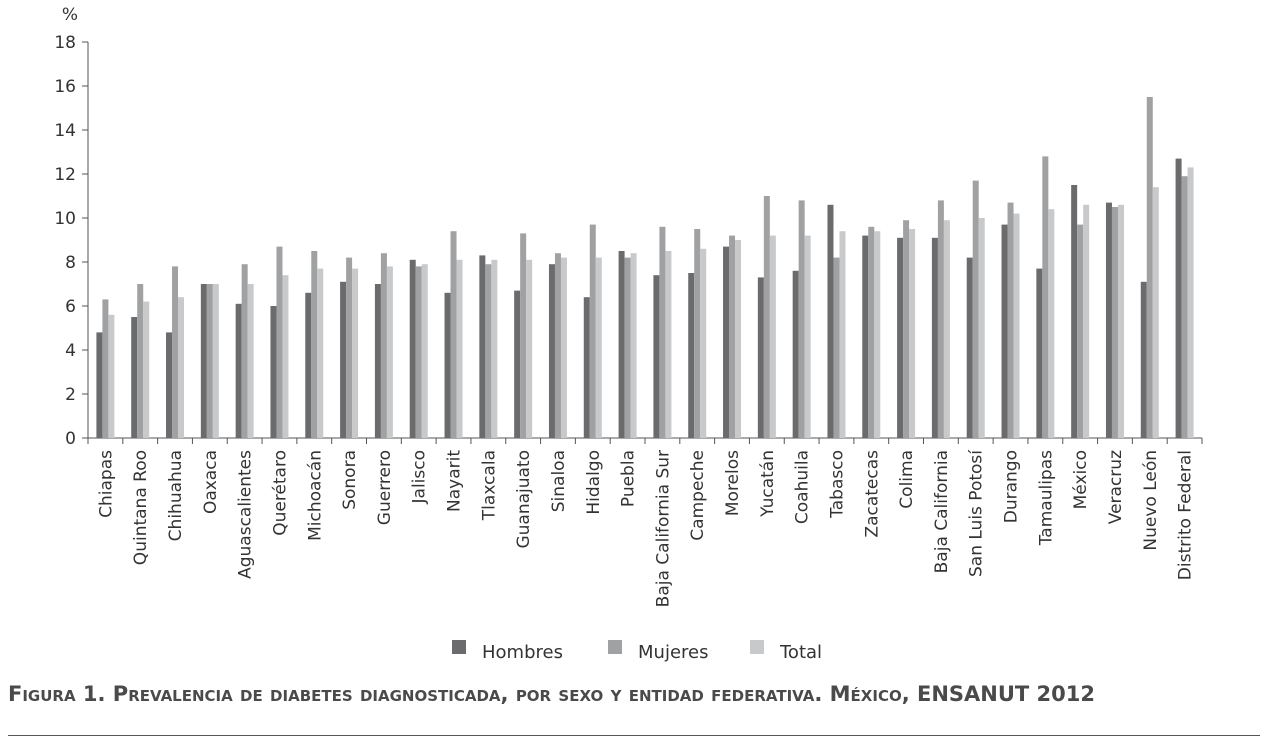 The image size is (1270, 743). Describe the element at coordinates (559, 481) in the screenshot. I see `x-tick-label: Sinaloa` at that location.